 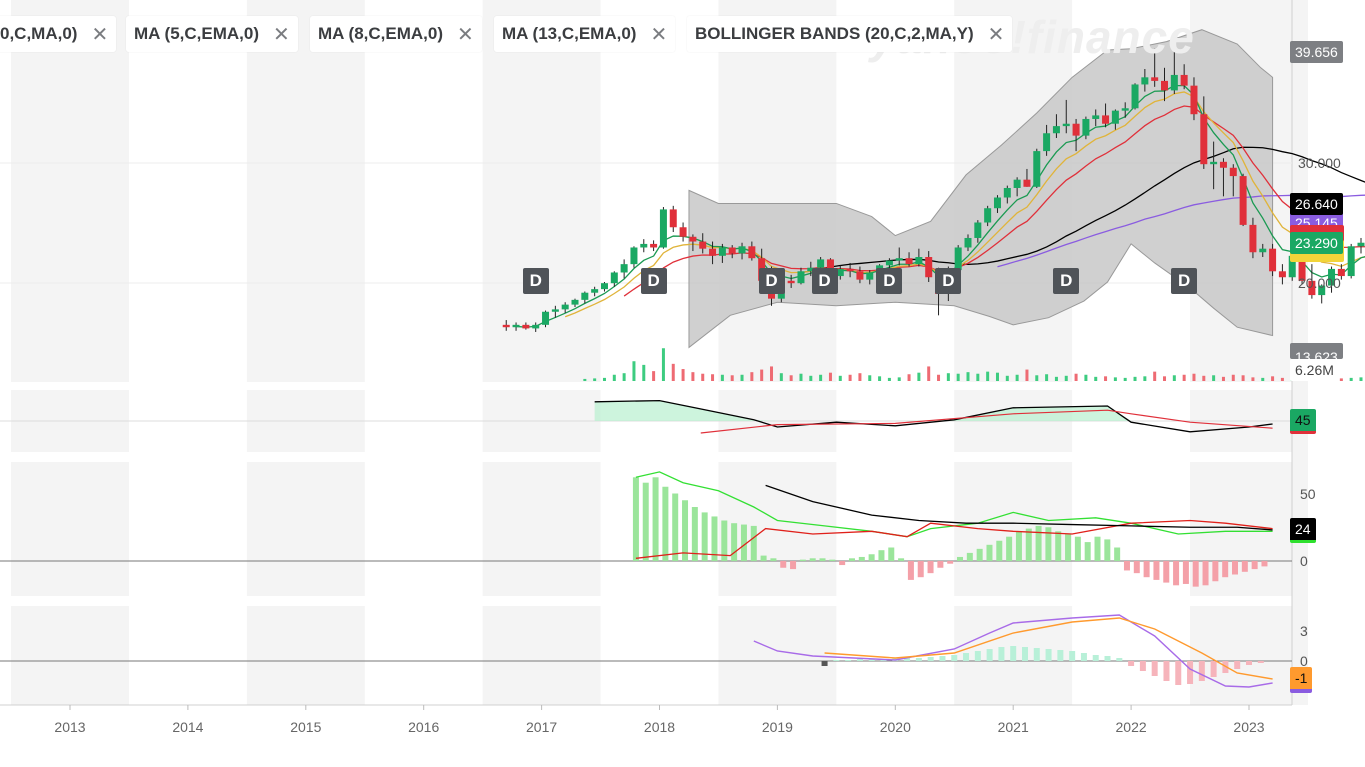 What do you see at coordinates (850, 34) in the screenshot?
I see `indicator-chip: BOLLINGER BANDS (20,C,2,MA,Y) ✕` at bounding box center [850, 34].